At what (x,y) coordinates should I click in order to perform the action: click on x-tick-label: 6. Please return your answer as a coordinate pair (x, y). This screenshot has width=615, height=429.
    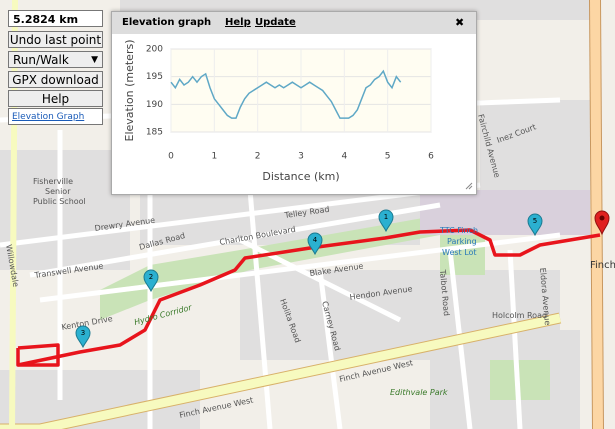
    Looking at the image, I should click on (431, 157).